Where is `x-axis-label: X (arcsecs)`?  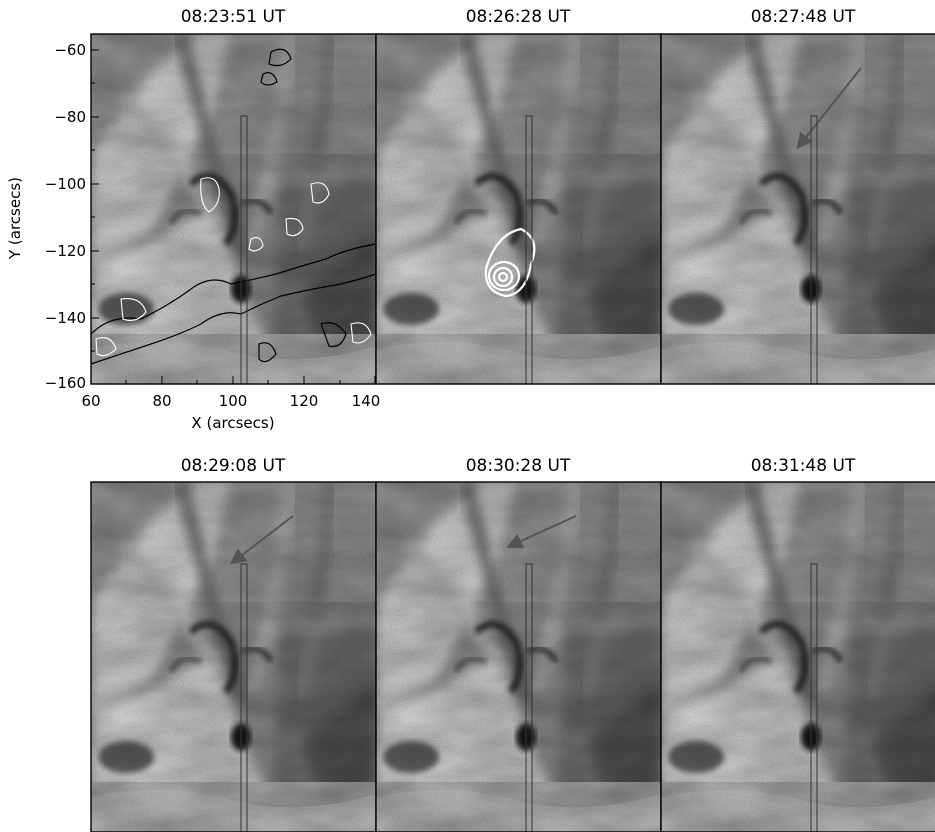 x-axis-label: X (arcsecs) is located at coordinates (232, 423).